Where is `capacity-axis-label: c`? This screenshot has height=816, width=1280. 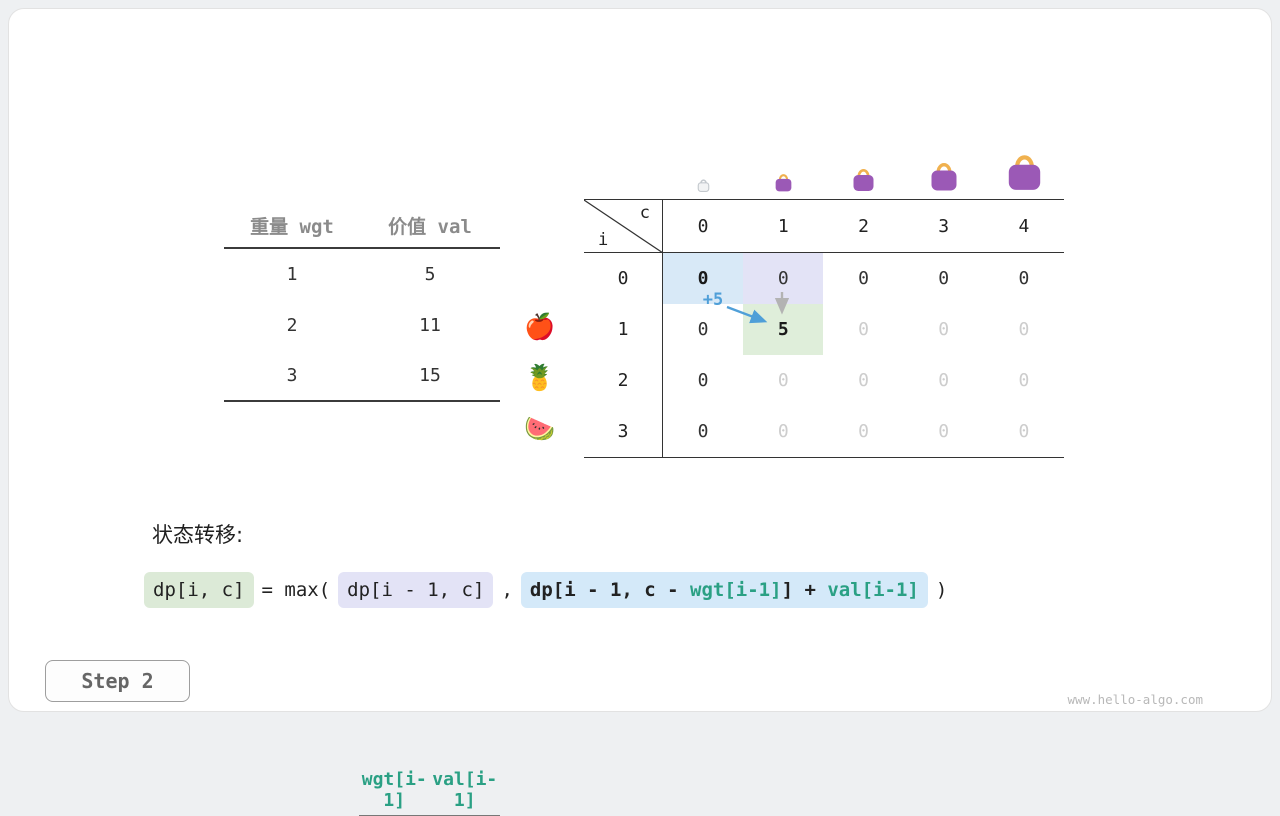 capacity-axis-label: c is located at coordinates (644, 213).